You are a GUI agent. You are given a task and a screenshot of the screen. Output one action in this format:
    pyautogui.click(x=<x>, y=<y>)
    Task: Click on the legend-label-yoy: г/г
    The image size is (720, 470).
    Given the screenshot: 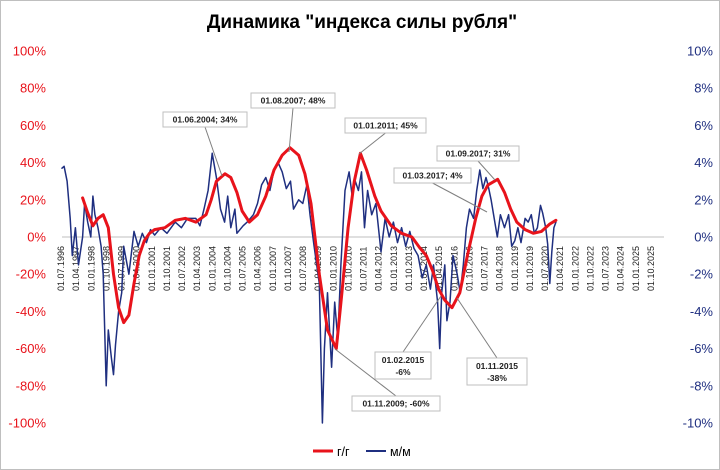 What is the action you would take?
    pyautogui.click(x=343, y=452)
    